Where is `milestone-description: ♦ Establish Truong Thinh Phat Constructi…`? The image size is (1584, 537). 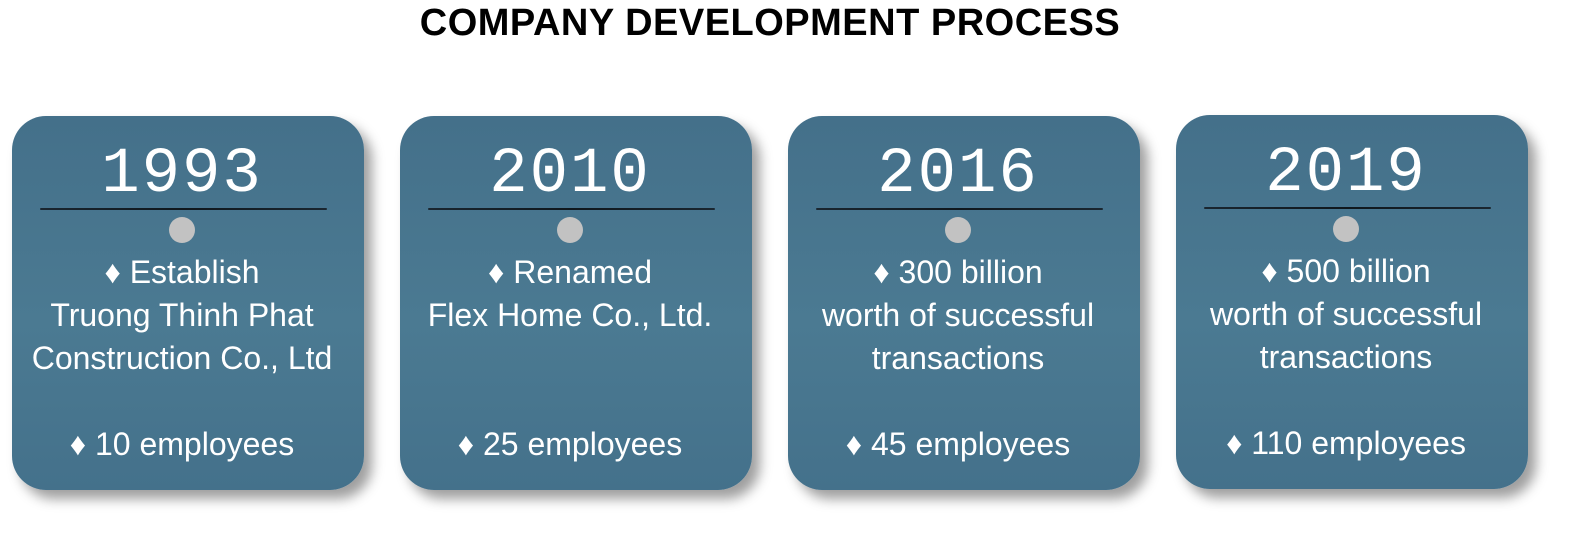 milestone-description: ♦ Establish Truong Thinh Phat Constructi… is located at coordinates (182, 315).